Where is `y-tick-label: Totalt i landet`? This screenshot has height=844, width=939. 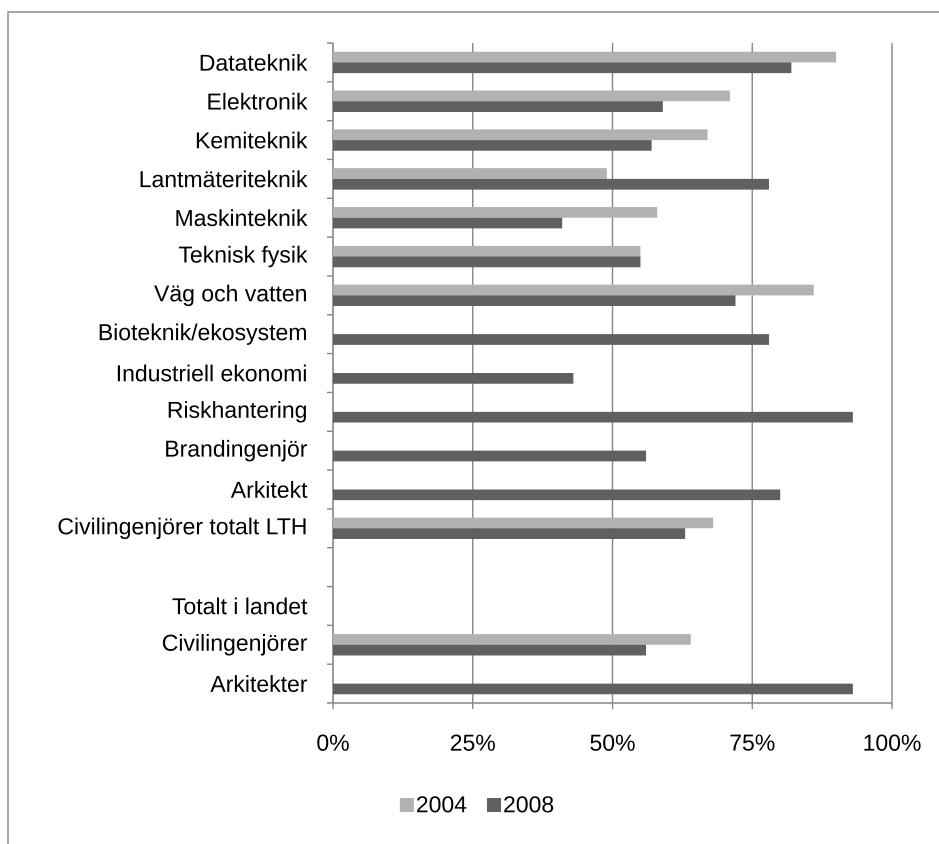
y-tick-label: Totalt i landet is located at coordinates (240, 606).